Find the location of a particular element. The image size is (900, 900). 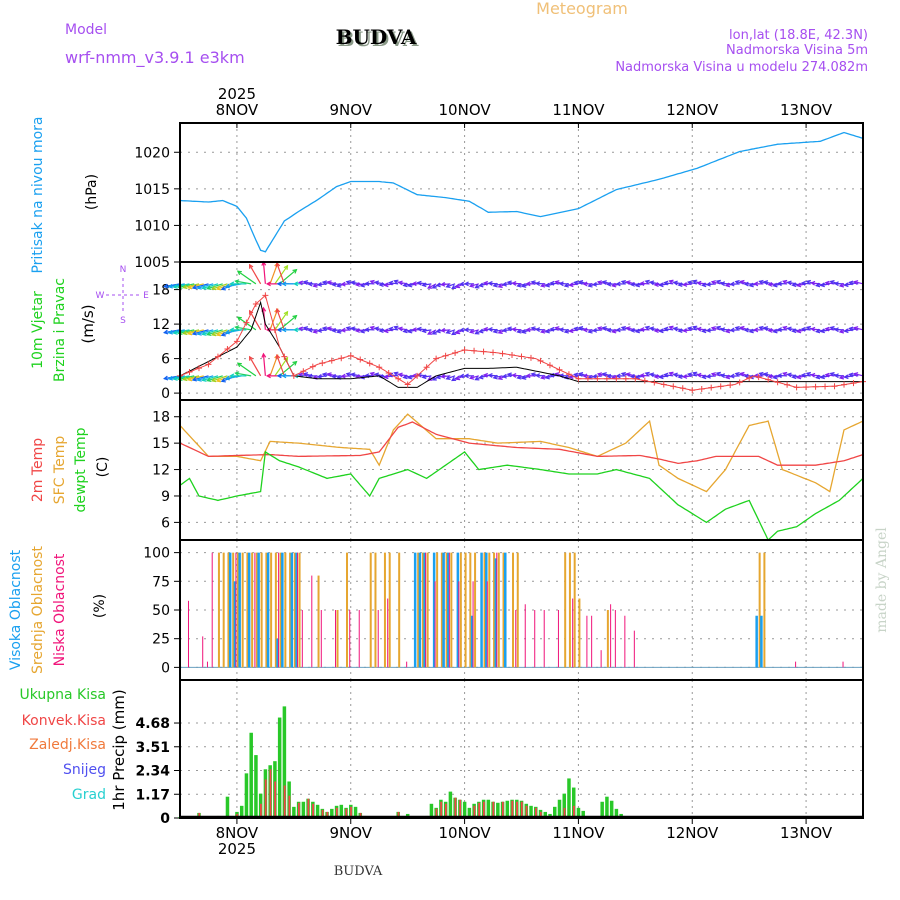

x-tick-label-top: 9NOV is located at coordinates (350, 110).